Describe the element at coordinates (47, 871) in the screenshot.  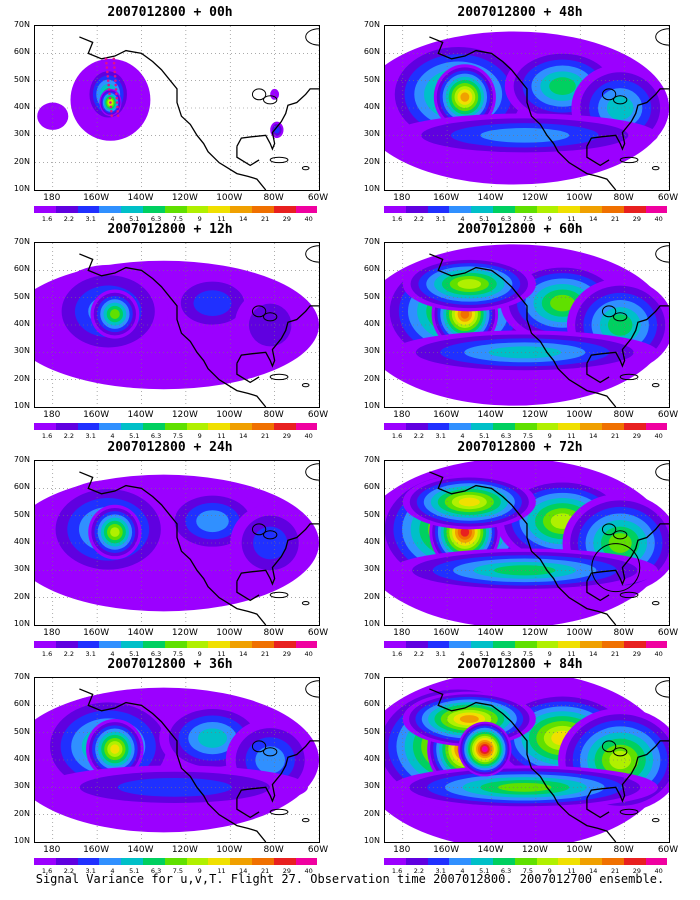
I see `colorbar-label: 1.6` at that location.